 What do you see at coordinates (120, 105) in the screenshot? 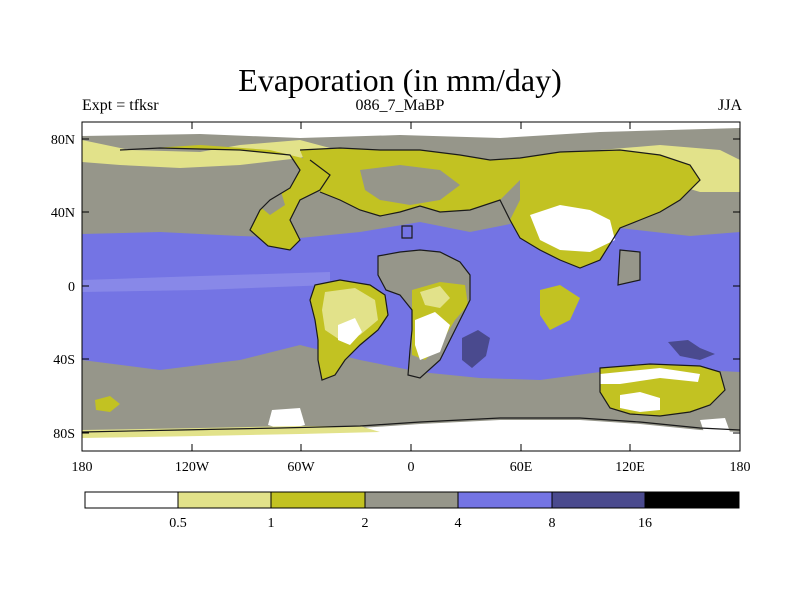
I see `experiment-label: Expt = tfksr` at bounding box center [120, 105].